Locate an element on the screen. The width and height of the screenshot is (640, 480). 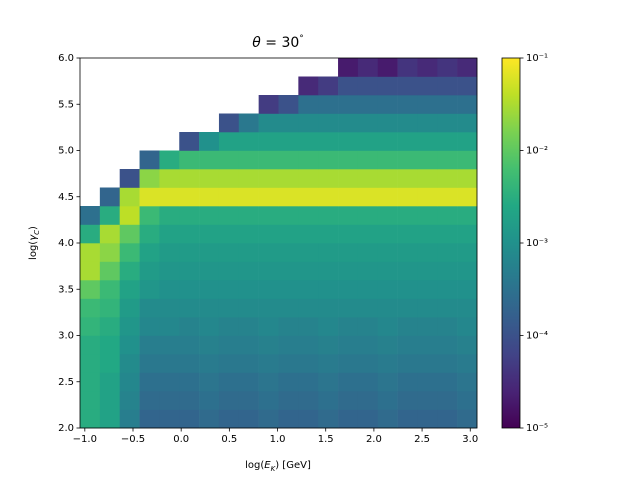
x-tick-label: 2.5 is located at coordinates (422, 439).